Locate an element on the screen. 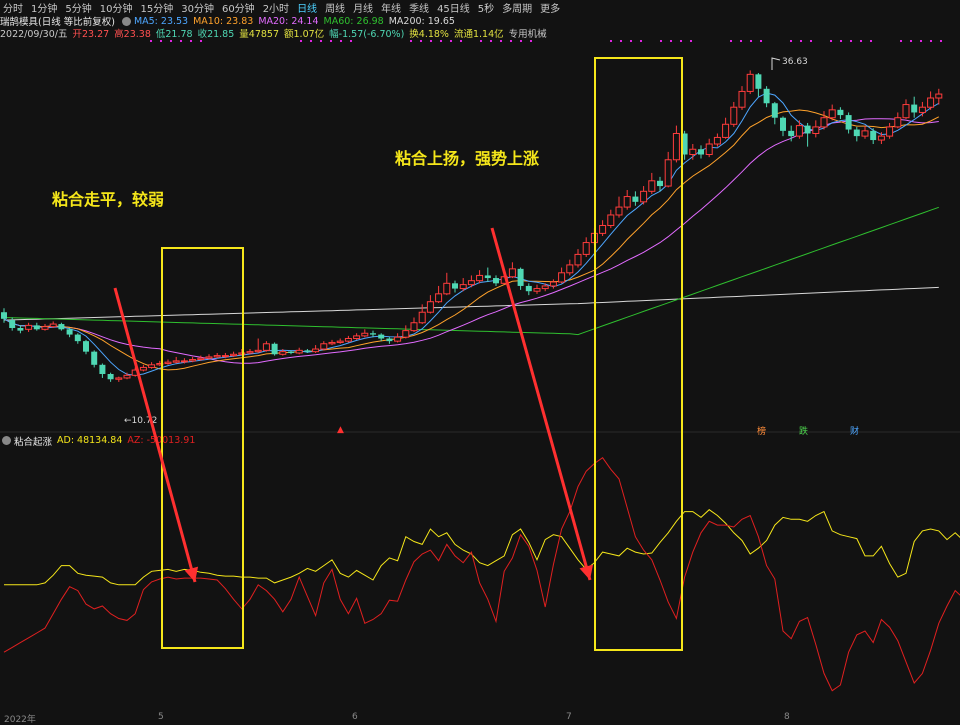 The height and width of the screenshot is (725, 960). period-tab-11: 年线 is located at coordinates (391, 9).